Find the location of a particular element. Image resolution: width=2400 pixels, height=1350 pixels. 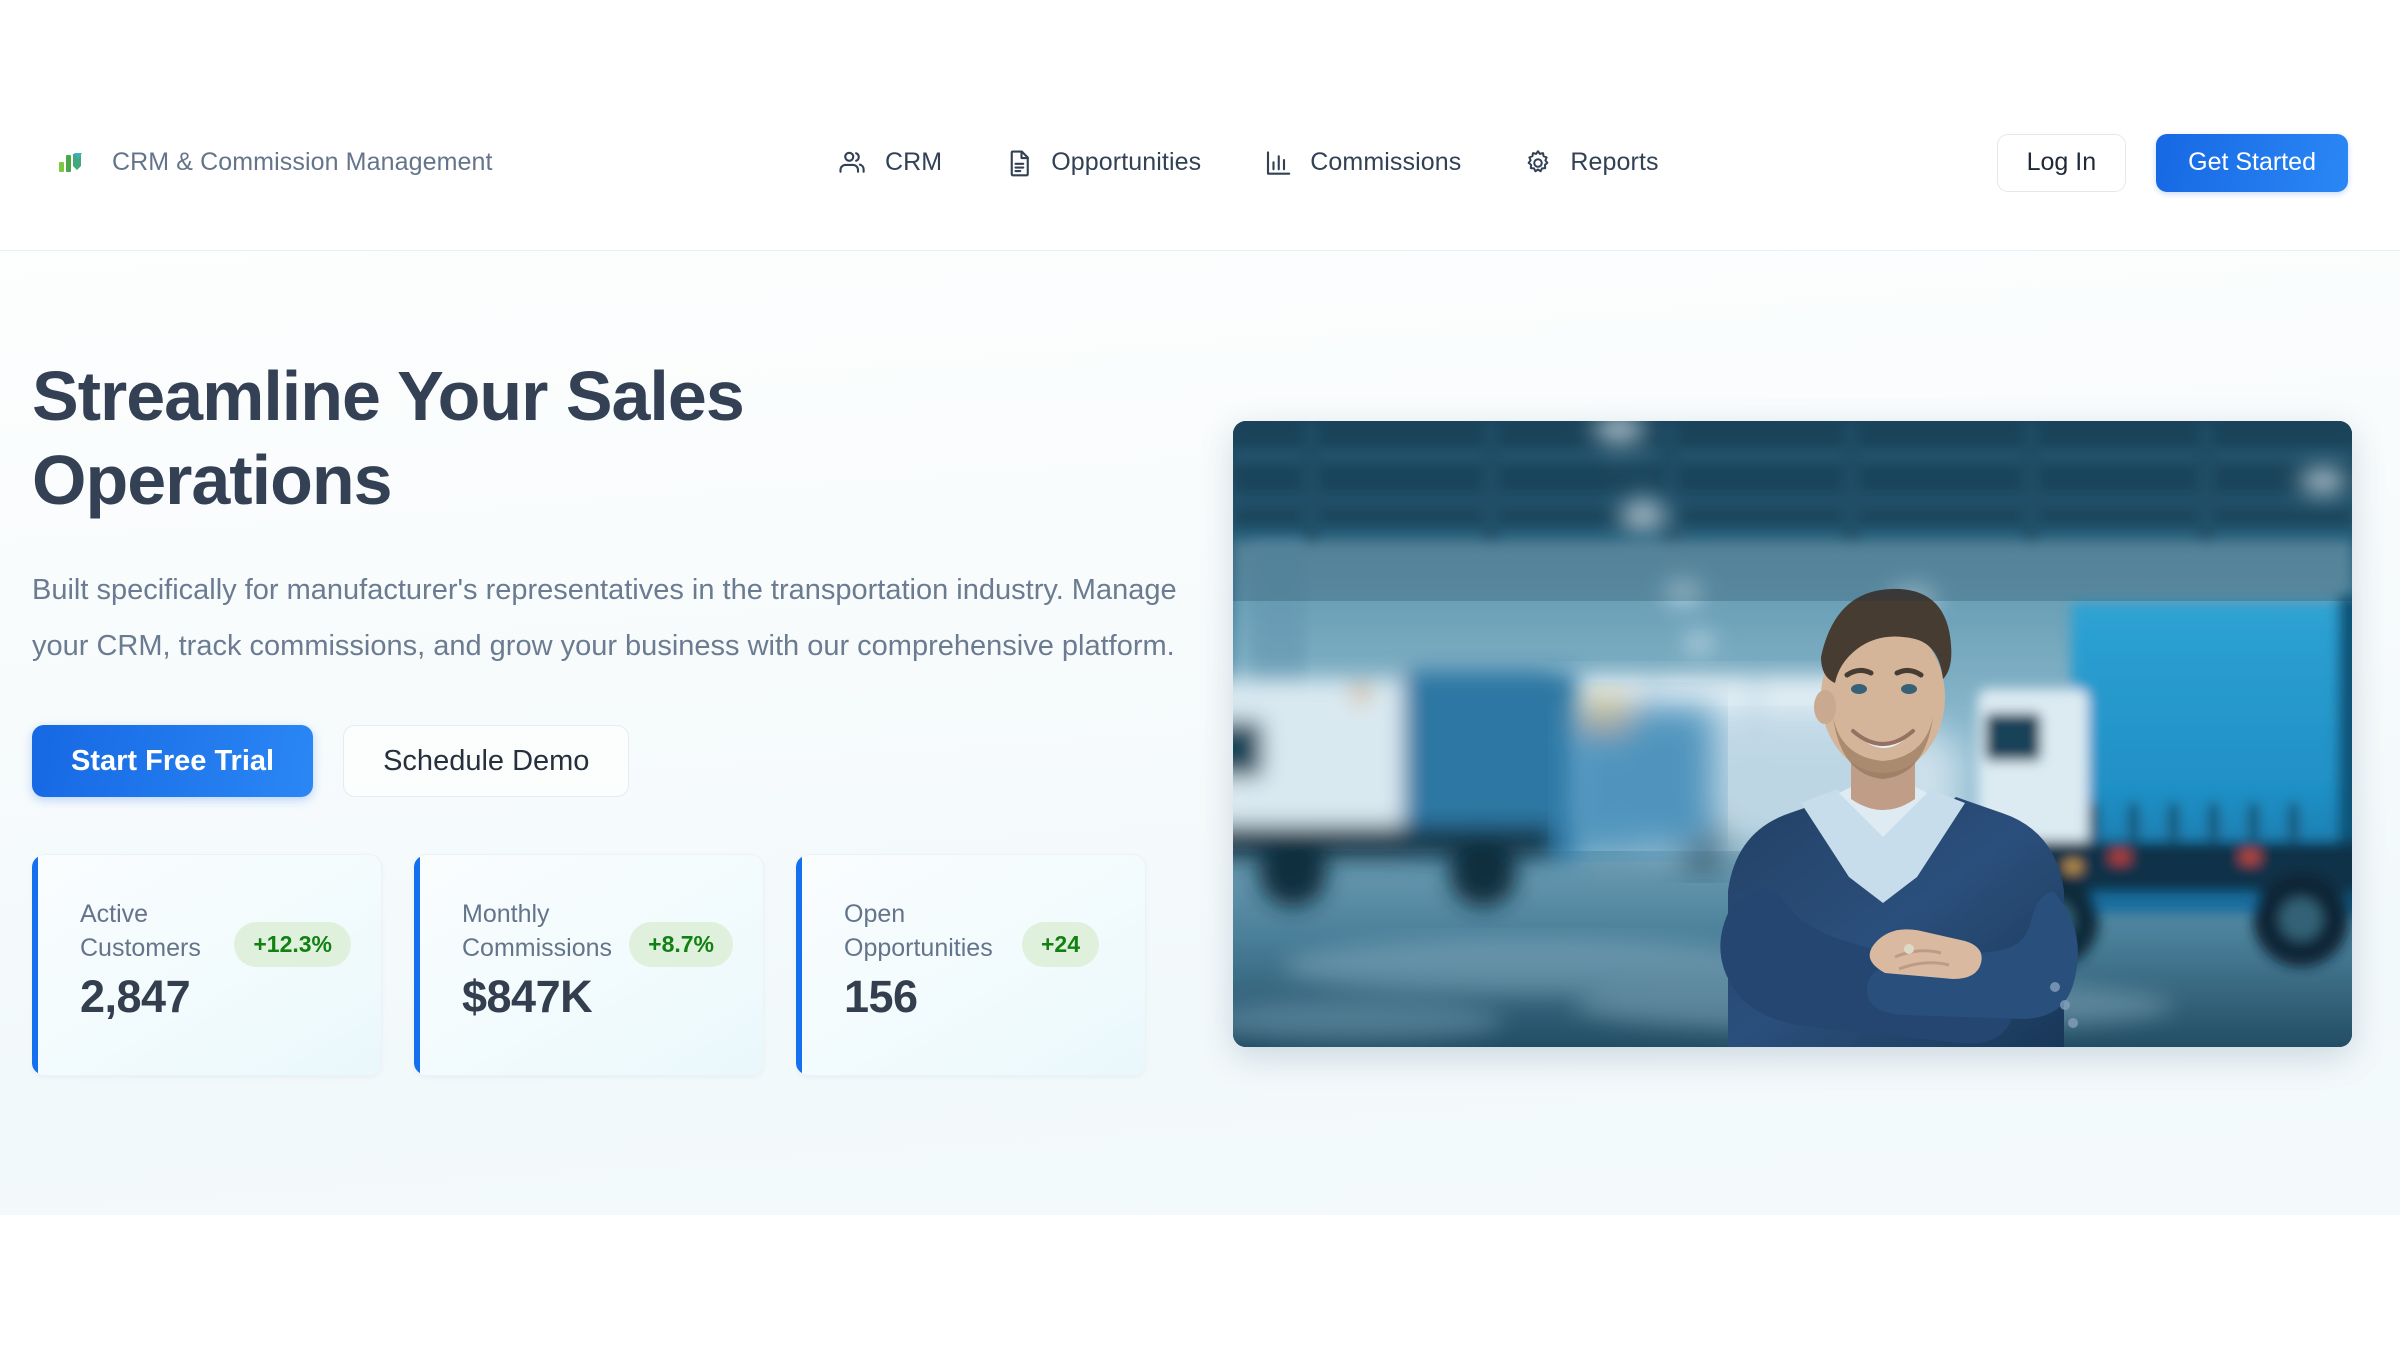

header-actions: Log In Get Started is located at coordinates (2172, 162).